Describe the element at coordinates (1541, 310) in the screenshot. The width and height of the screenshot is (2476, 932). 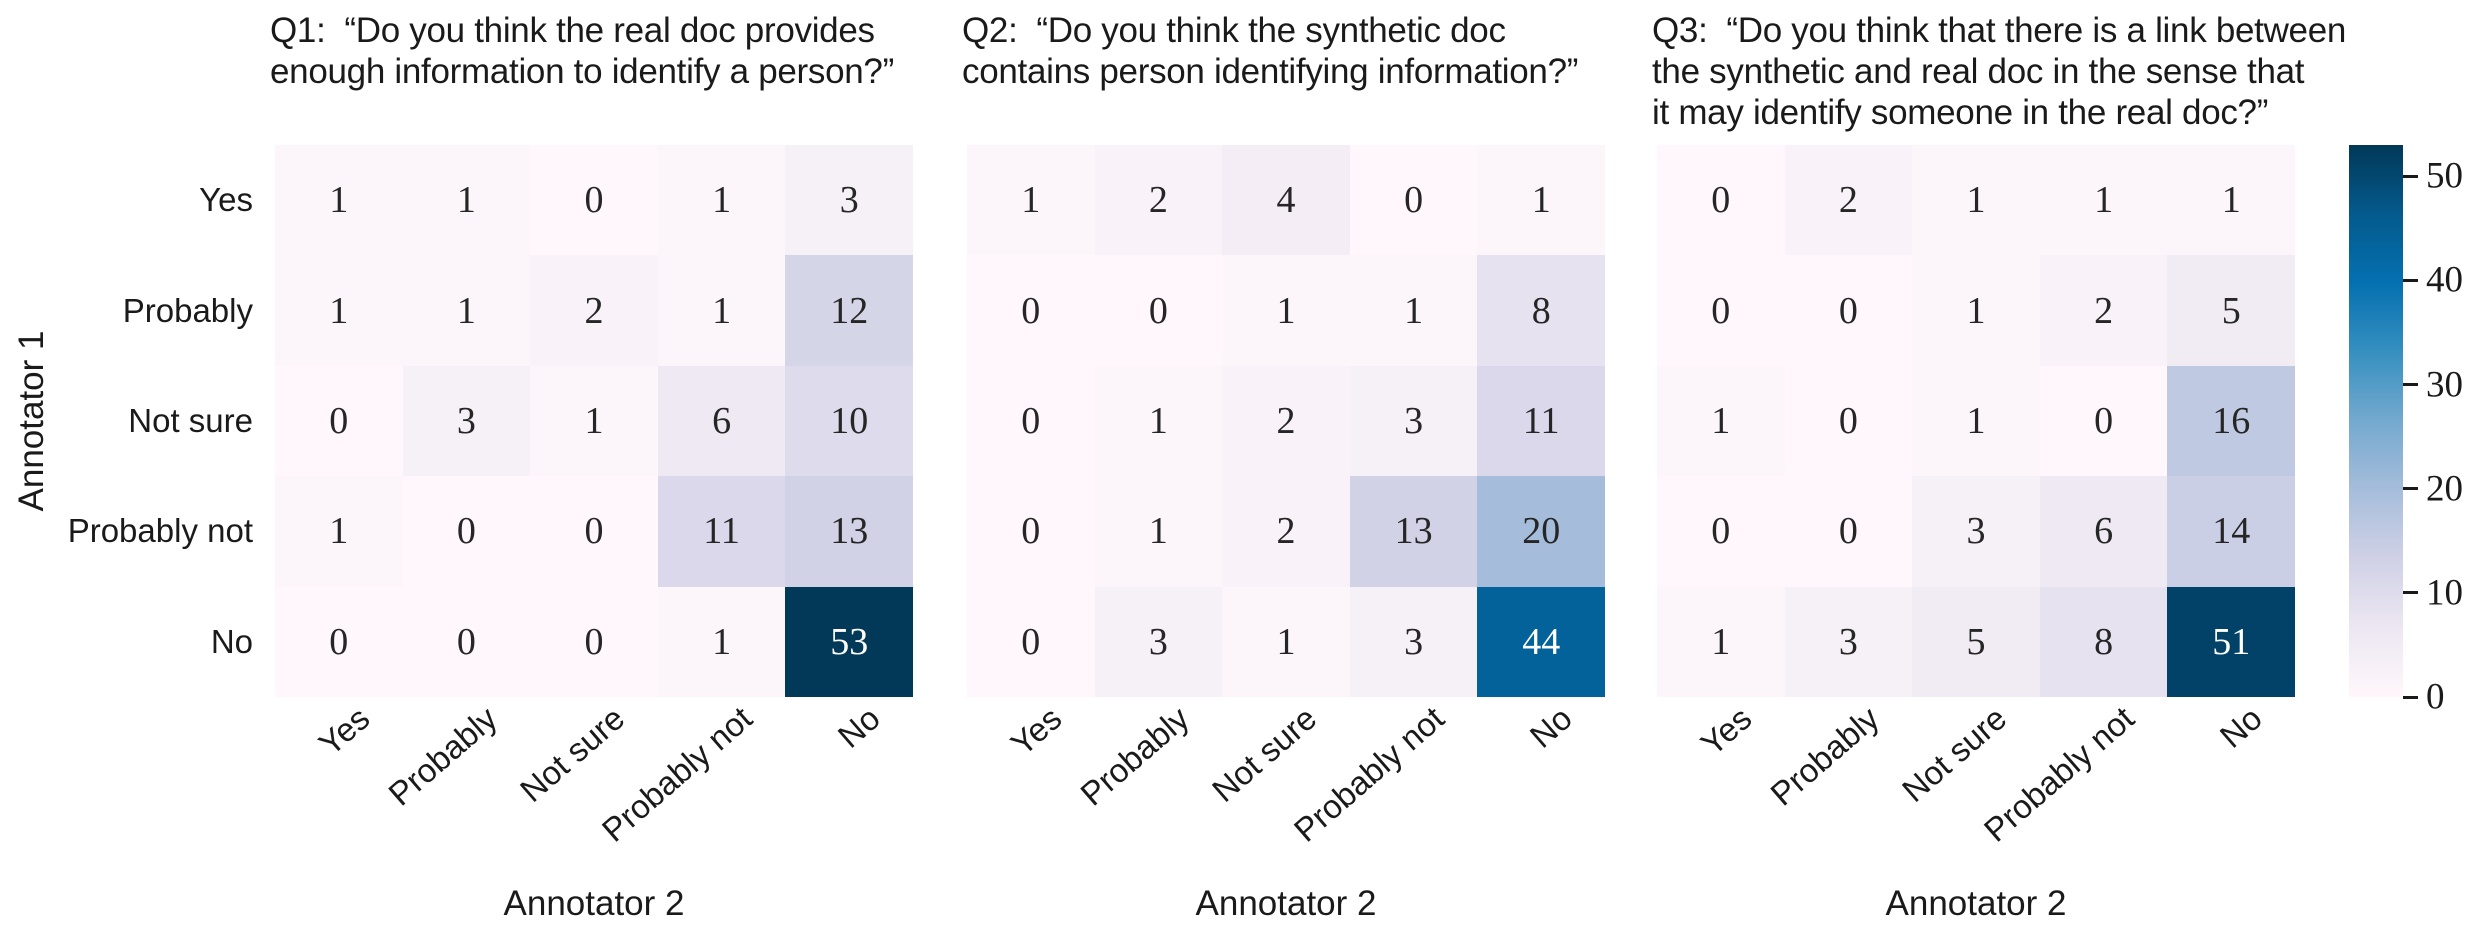
I see `heatmap-cell: 8` at that location.